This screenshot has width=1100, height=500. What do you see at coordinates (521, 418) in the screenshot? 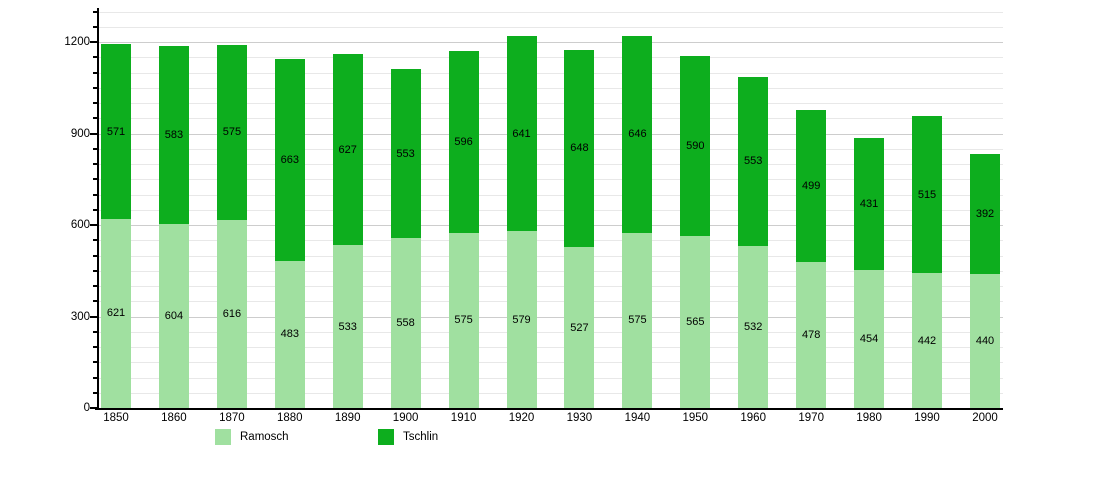
I see `x-tick-label: 1920` at bounding box center [521, 418].